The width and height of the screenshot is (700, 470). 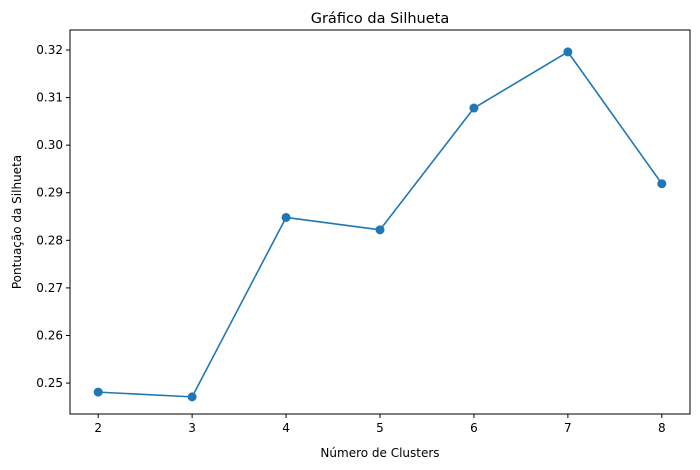 I want to click on y-tick-label: 0.27, so click(x=49, y=288).